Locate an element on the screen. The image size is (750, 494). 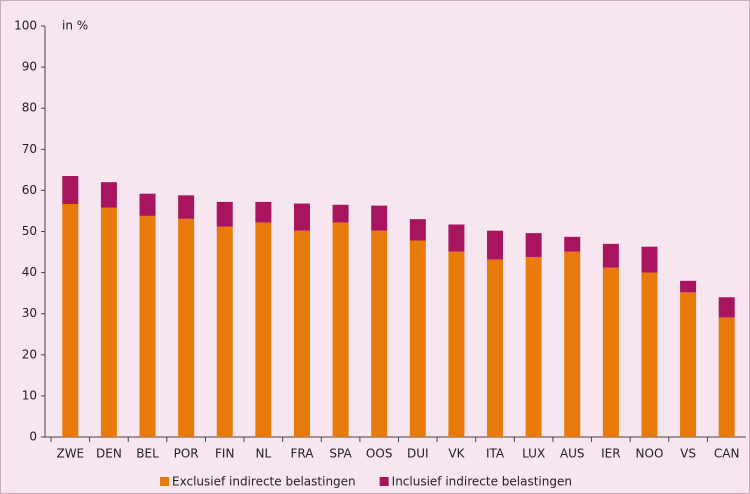
y-tick-label: 30 is located at coordinates (29, 313).